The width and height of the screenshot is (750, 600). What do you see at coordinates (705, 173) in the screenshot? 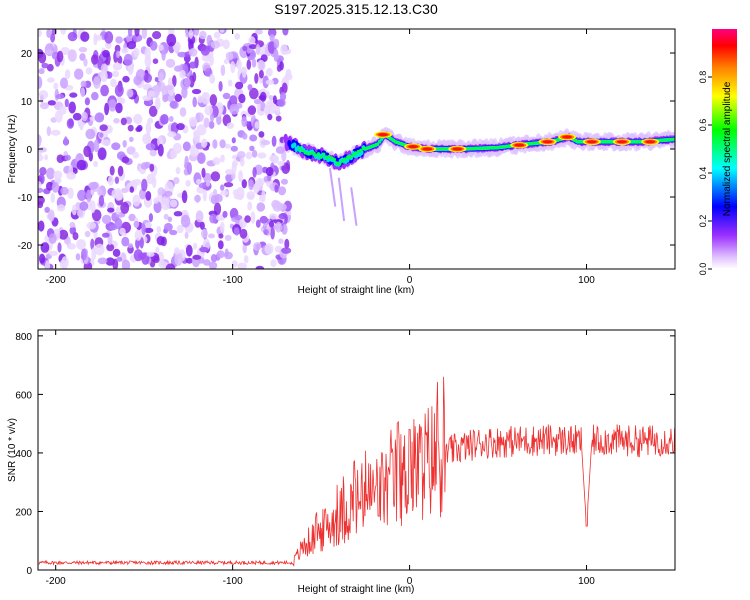
I see `colorbar-ticks: 0.0 0.2 0.4 0.6 0.8` at bounding box center [705, 173].